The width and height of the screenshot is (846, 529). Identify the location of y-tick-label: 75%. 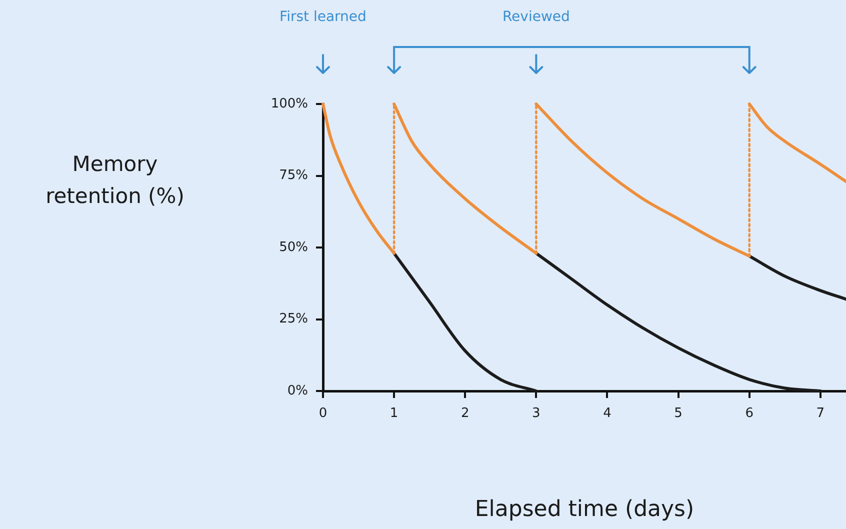
(293, 176).